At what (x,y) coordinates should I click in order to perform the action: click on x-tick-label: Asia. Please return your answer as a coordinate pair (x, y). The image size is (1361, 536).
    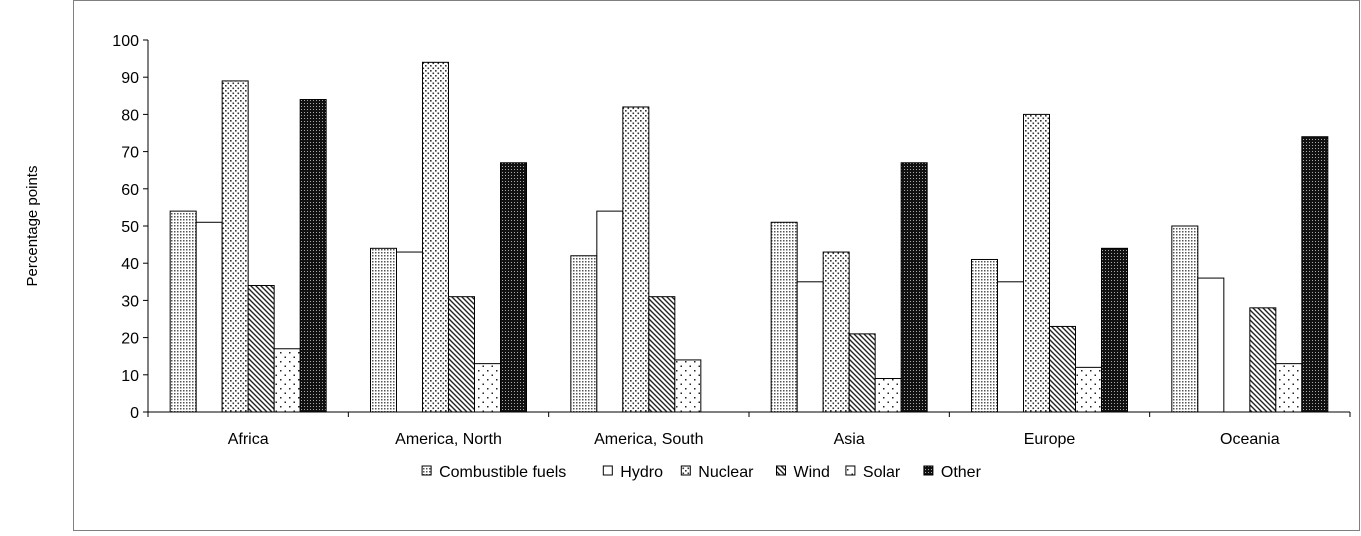
    Looking at the image, I should click on (849, 439).